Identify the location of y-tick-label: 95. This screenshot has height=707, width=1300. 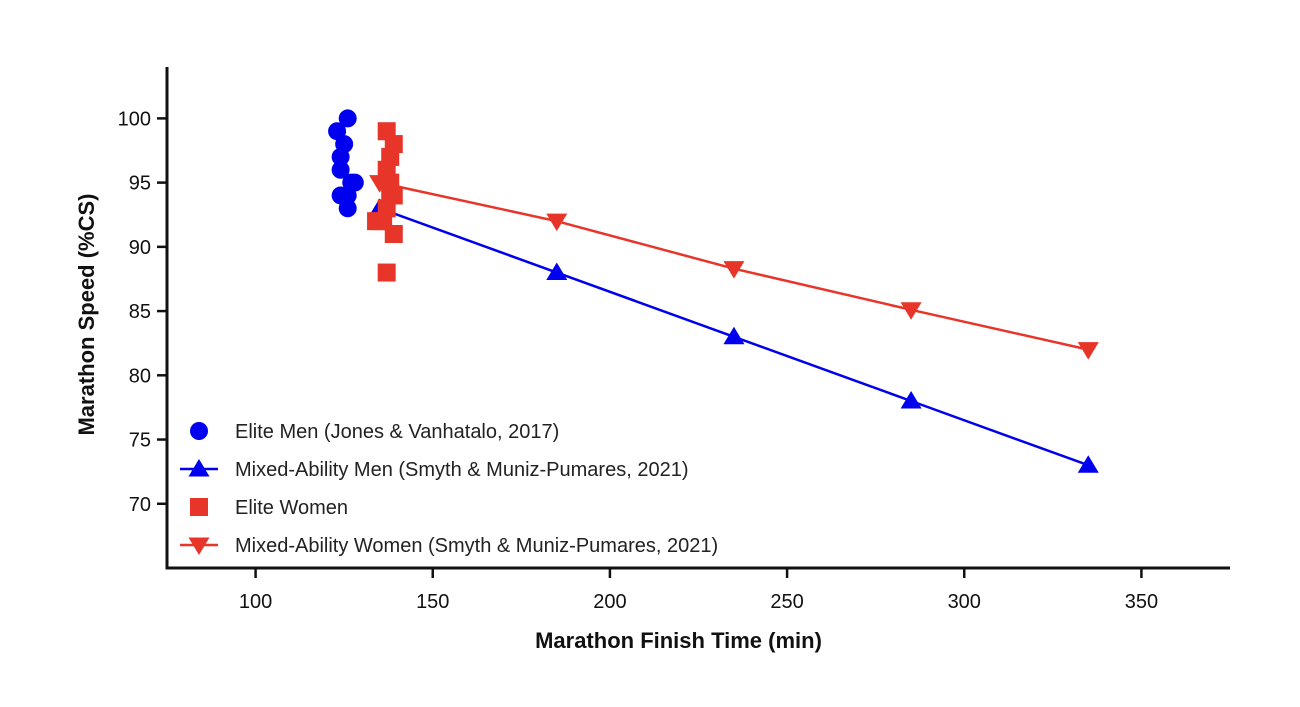
(140, 184).